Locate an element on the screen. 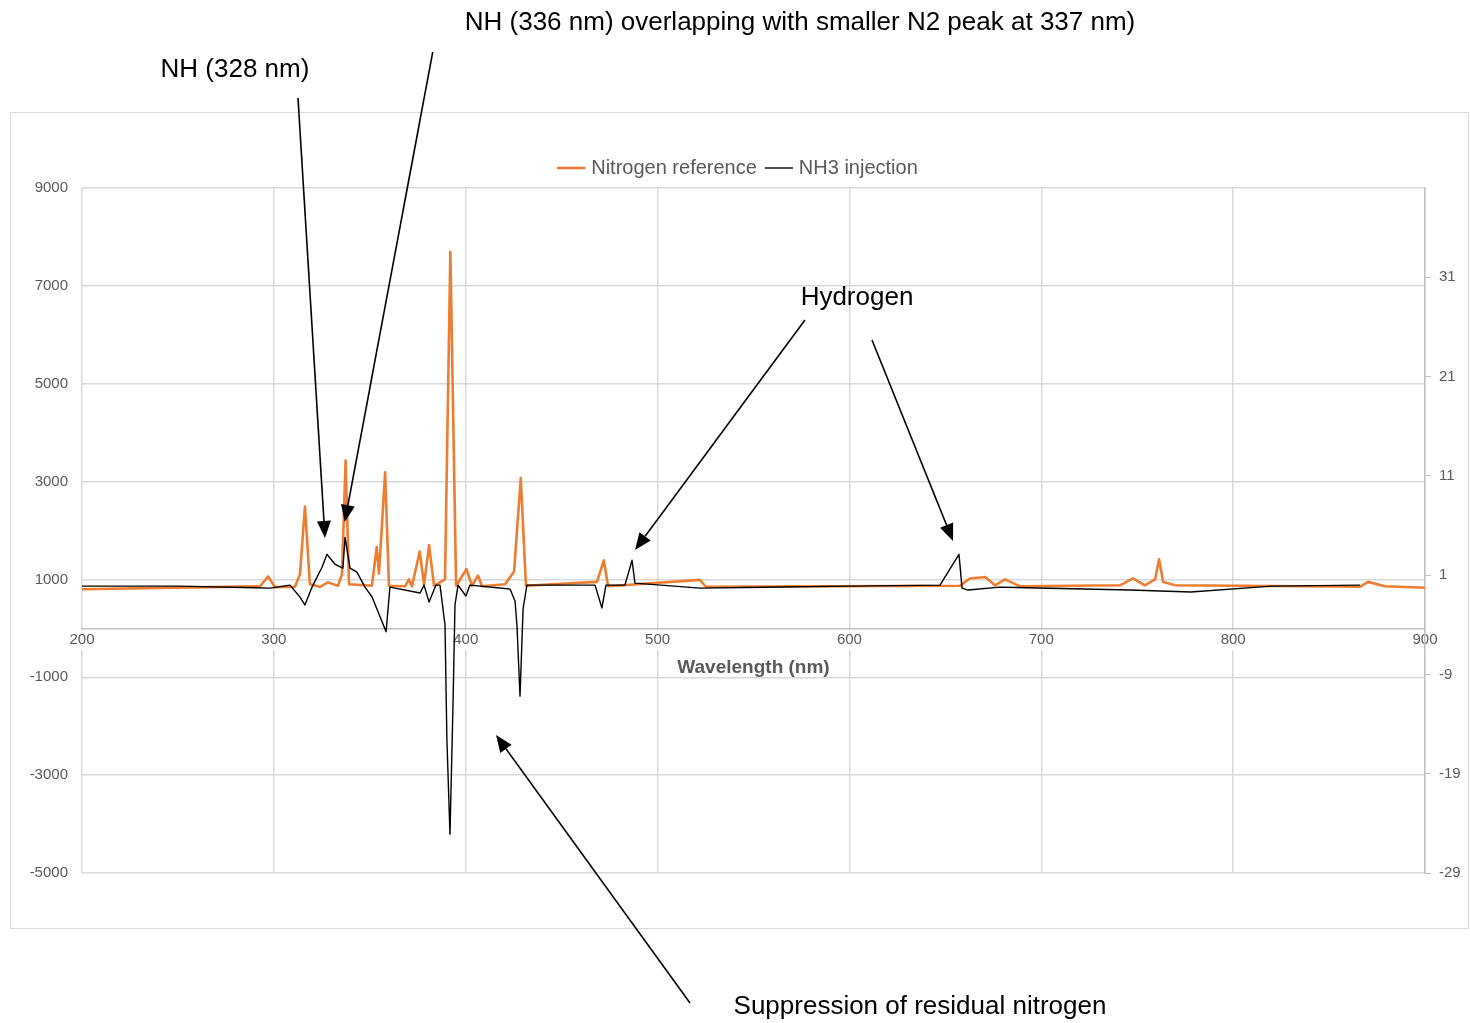 The image size is (1470, 1023). y-tick-label: -5000 is located at coordinates (48, 872).